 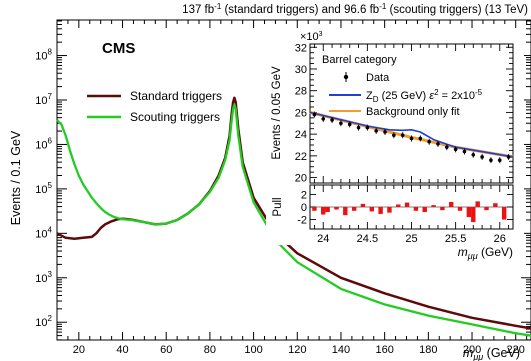 I want to click on inset-x-tick-label: 24.5, so click(x=367, y=239).